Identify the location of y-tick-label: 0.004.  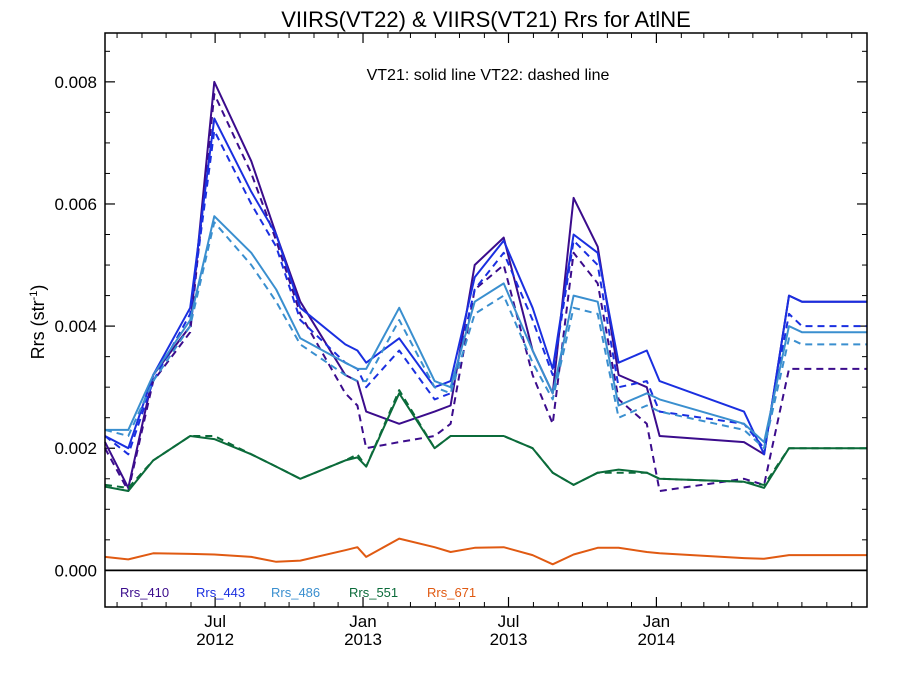
(75, 326).